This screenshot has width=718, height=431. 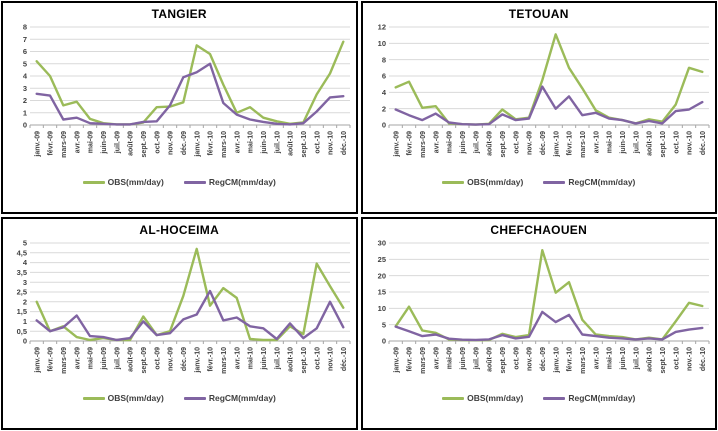 I want to click on svg-text: janv.-09, so click(x=37, y=360).